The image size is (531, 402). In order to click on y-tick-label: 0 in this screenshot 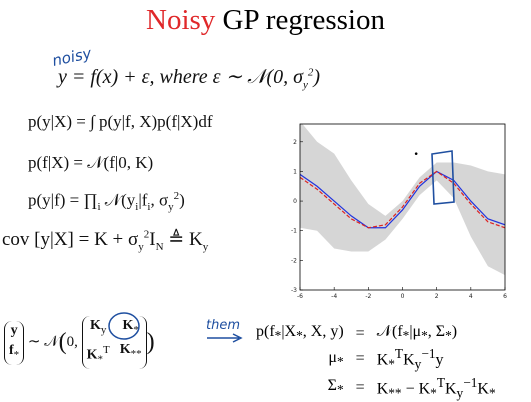, I will do `click(295, 201)`.